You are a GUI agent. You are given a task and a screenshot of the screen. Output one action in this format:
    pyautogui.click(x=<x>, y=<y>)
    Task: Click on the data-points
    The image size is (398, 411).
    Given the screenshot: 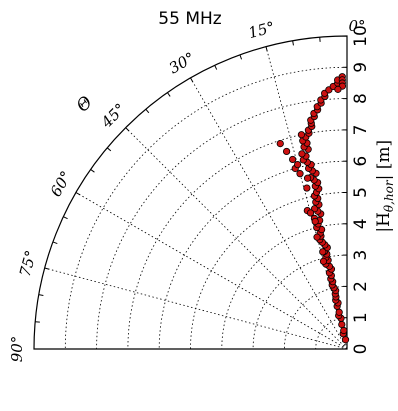 What is the action you would take?
    pyautogui.click(x=313, y=208)
    